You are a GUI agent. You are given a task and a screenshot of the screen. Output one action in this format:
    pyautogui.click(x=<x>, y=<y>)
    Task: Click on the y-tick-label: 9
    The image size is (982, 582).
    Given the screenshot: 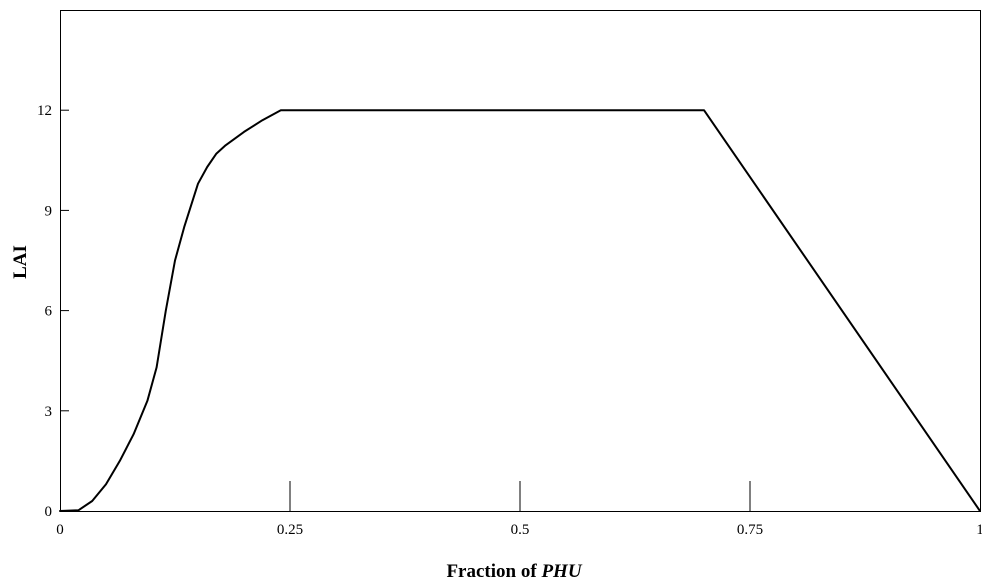 What is the action you would take?
    pyautogui.click(x=49, y=211)
    